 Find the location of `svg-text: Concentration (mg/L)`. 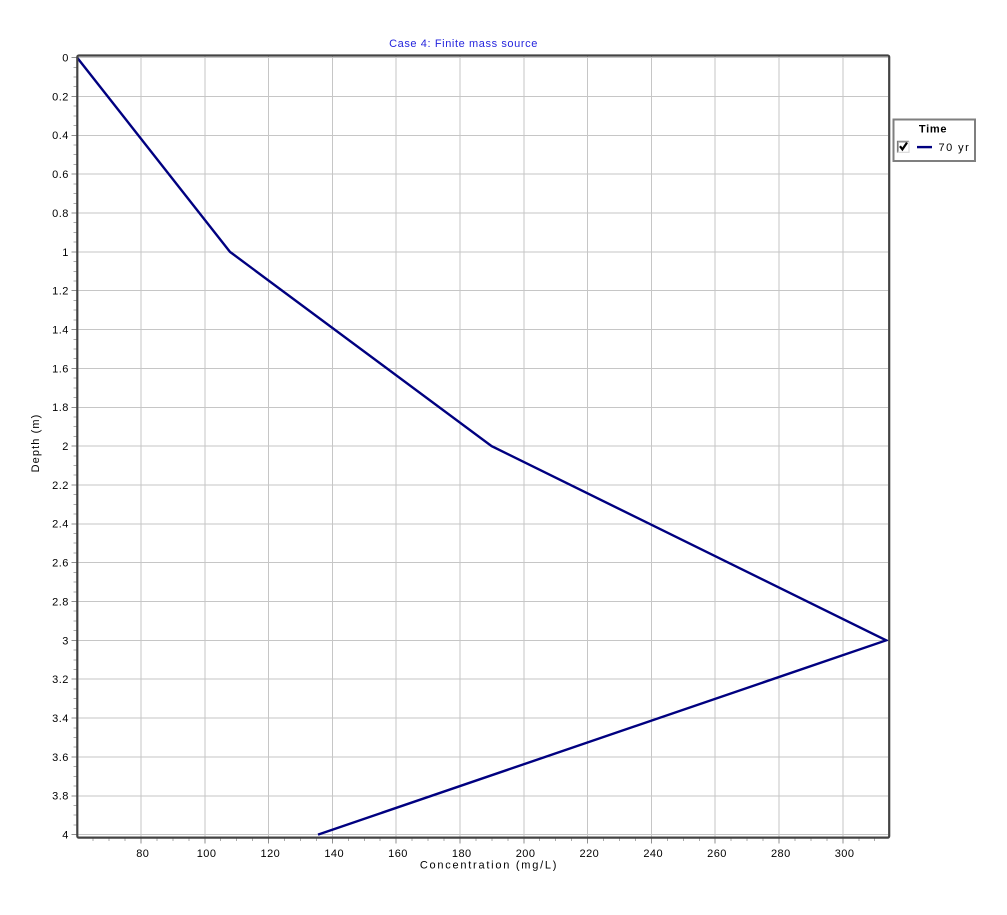

svg-text: Concentration (mg/L) is located at coordinates (489, 866).